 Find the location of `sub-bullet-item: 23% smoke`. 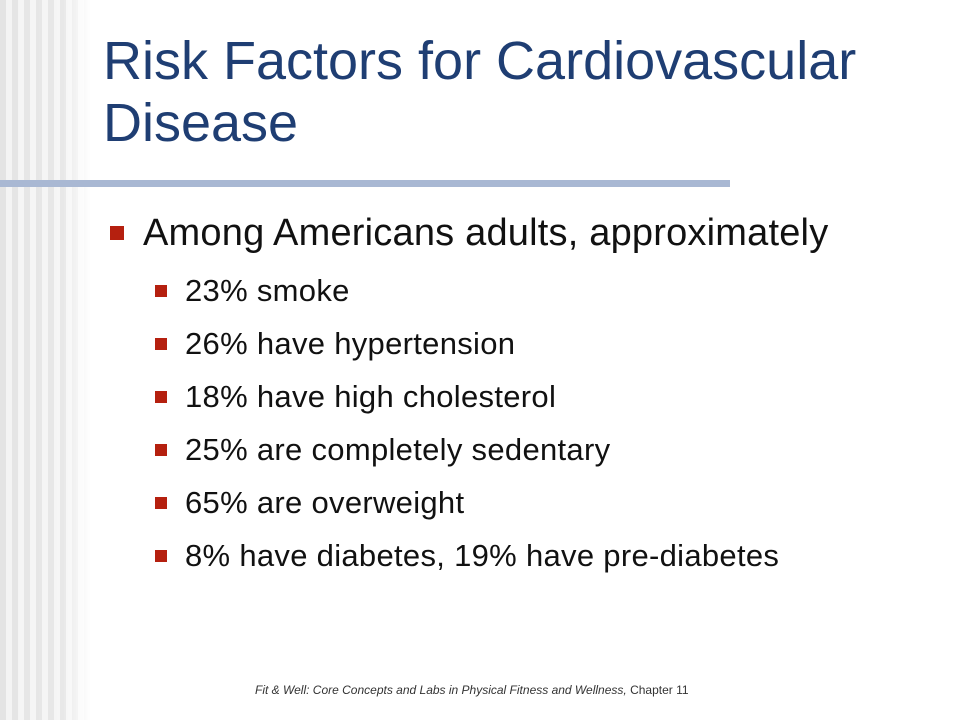

sub-bullet-item: 23% smoke is located at coordinates (467, 290).